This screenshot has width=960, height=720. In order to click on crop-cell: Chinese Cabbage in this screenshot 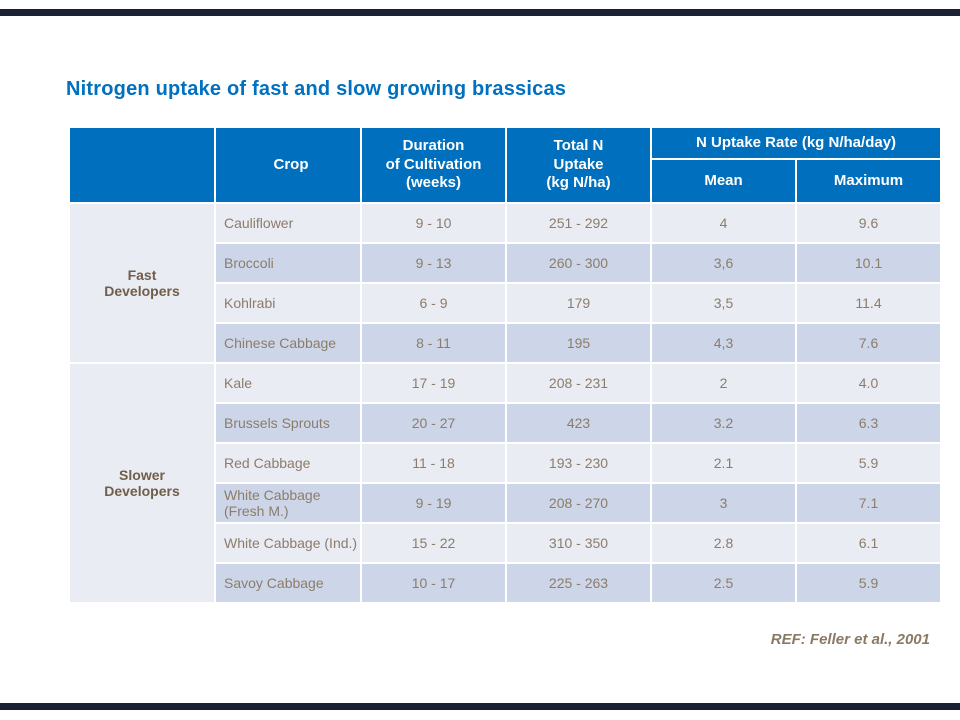, I will do `click(288, 343)`.